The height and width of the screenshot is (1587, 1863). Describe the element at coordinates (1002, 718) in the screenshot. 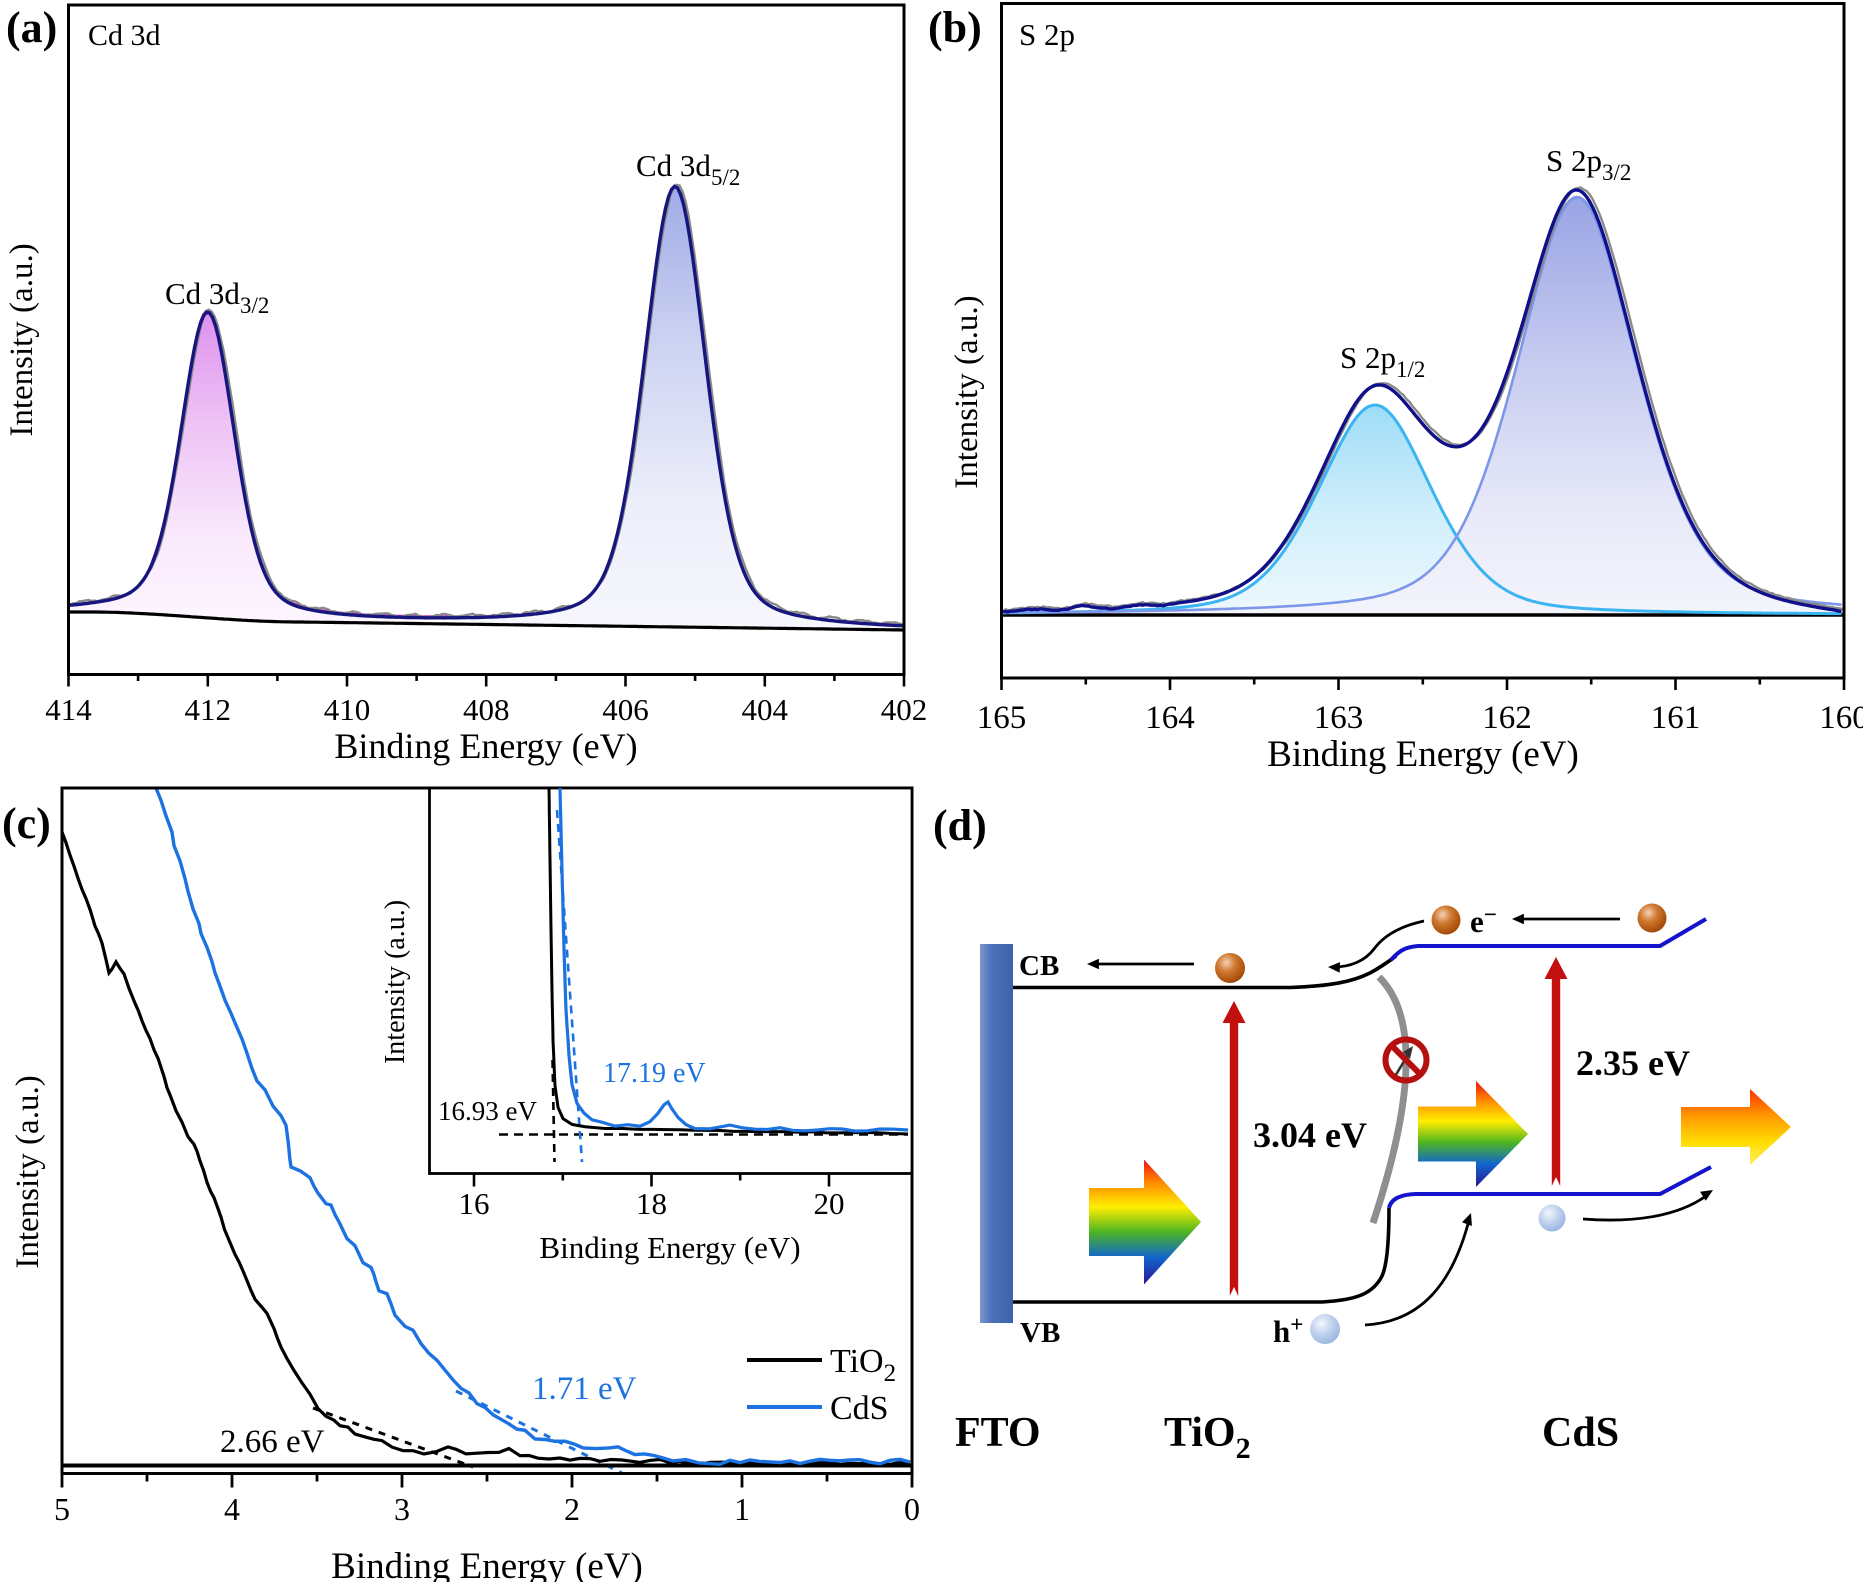

I see `svg-text: 165` at that location.